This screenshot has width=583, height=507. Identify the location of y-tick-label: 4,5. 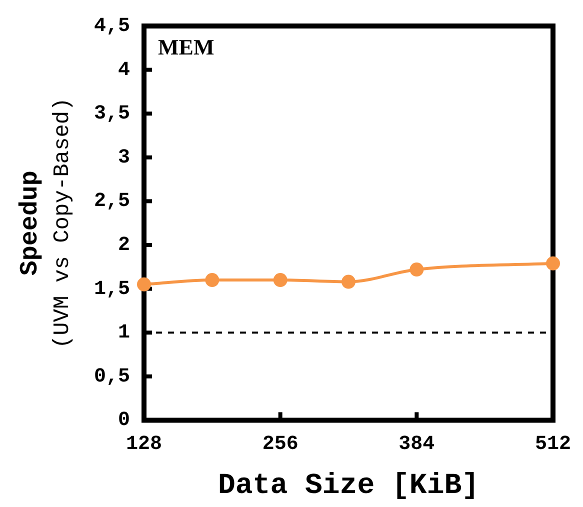
(112, 26).